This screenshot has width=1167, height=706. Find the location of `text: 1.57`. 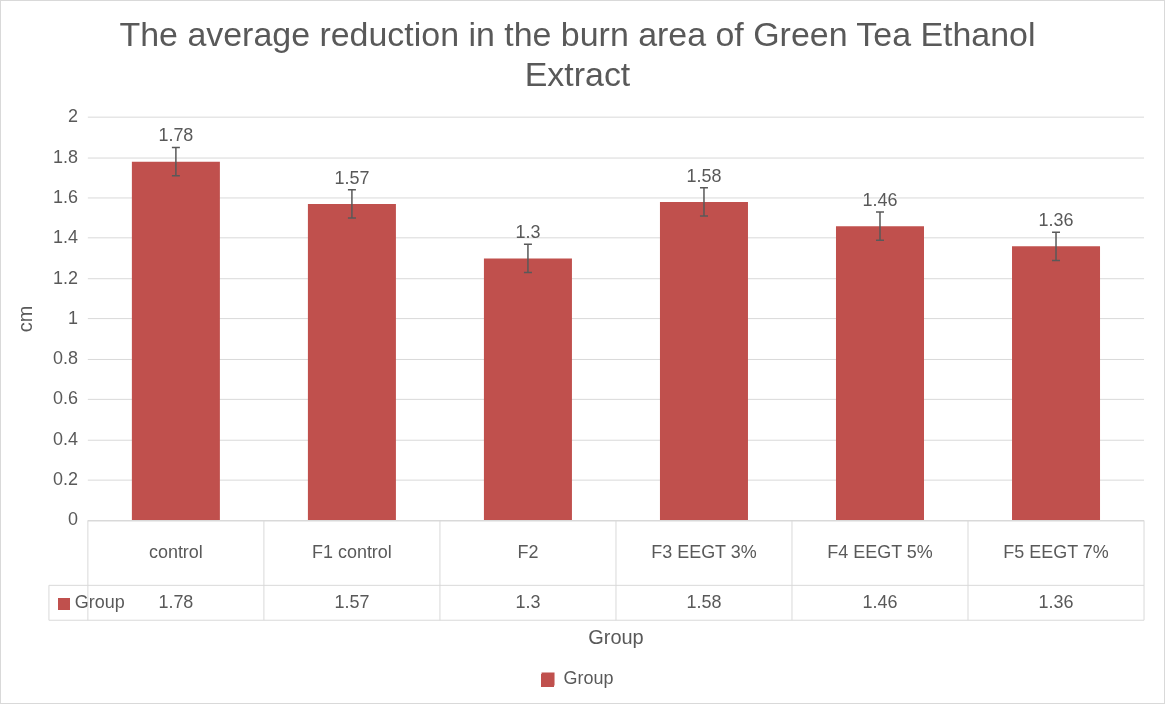

text: 1.57 is located at coordinates (352, 601).